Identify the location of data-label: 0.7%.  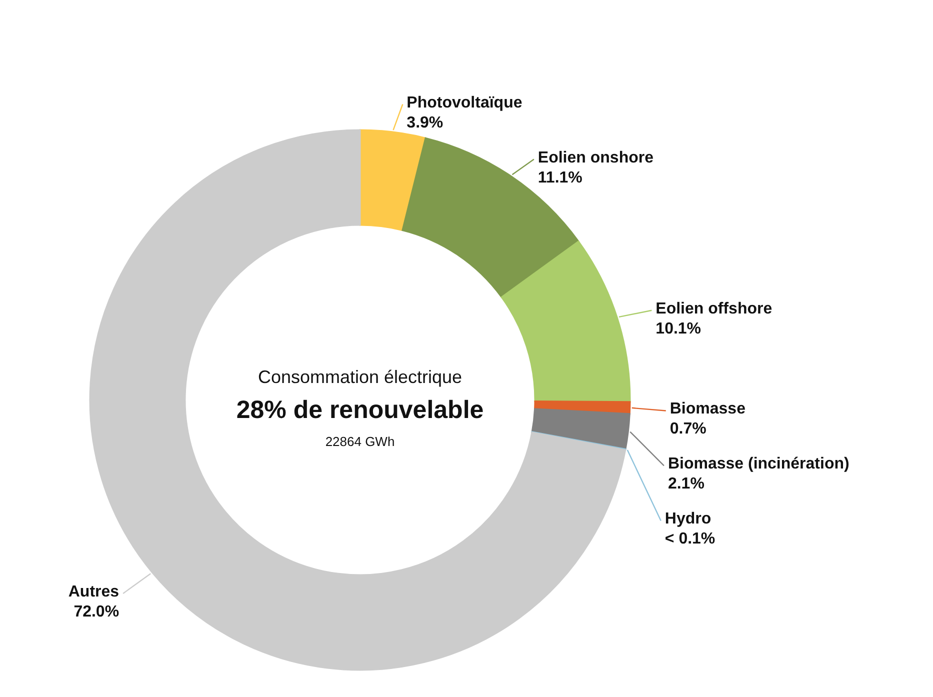
(688, 429).